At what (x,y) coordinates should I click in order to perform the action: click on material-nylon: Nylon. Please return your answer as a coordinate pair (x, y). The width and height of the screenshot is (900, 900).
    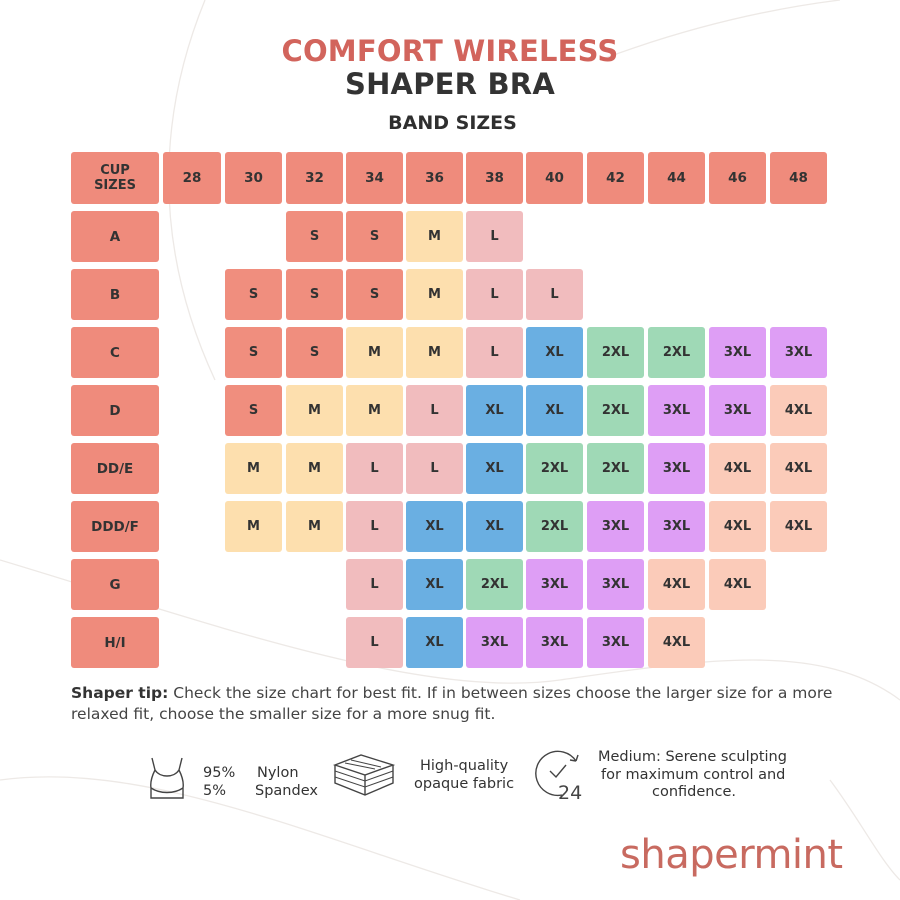
    Looking at the image, I should click on (278, 773).